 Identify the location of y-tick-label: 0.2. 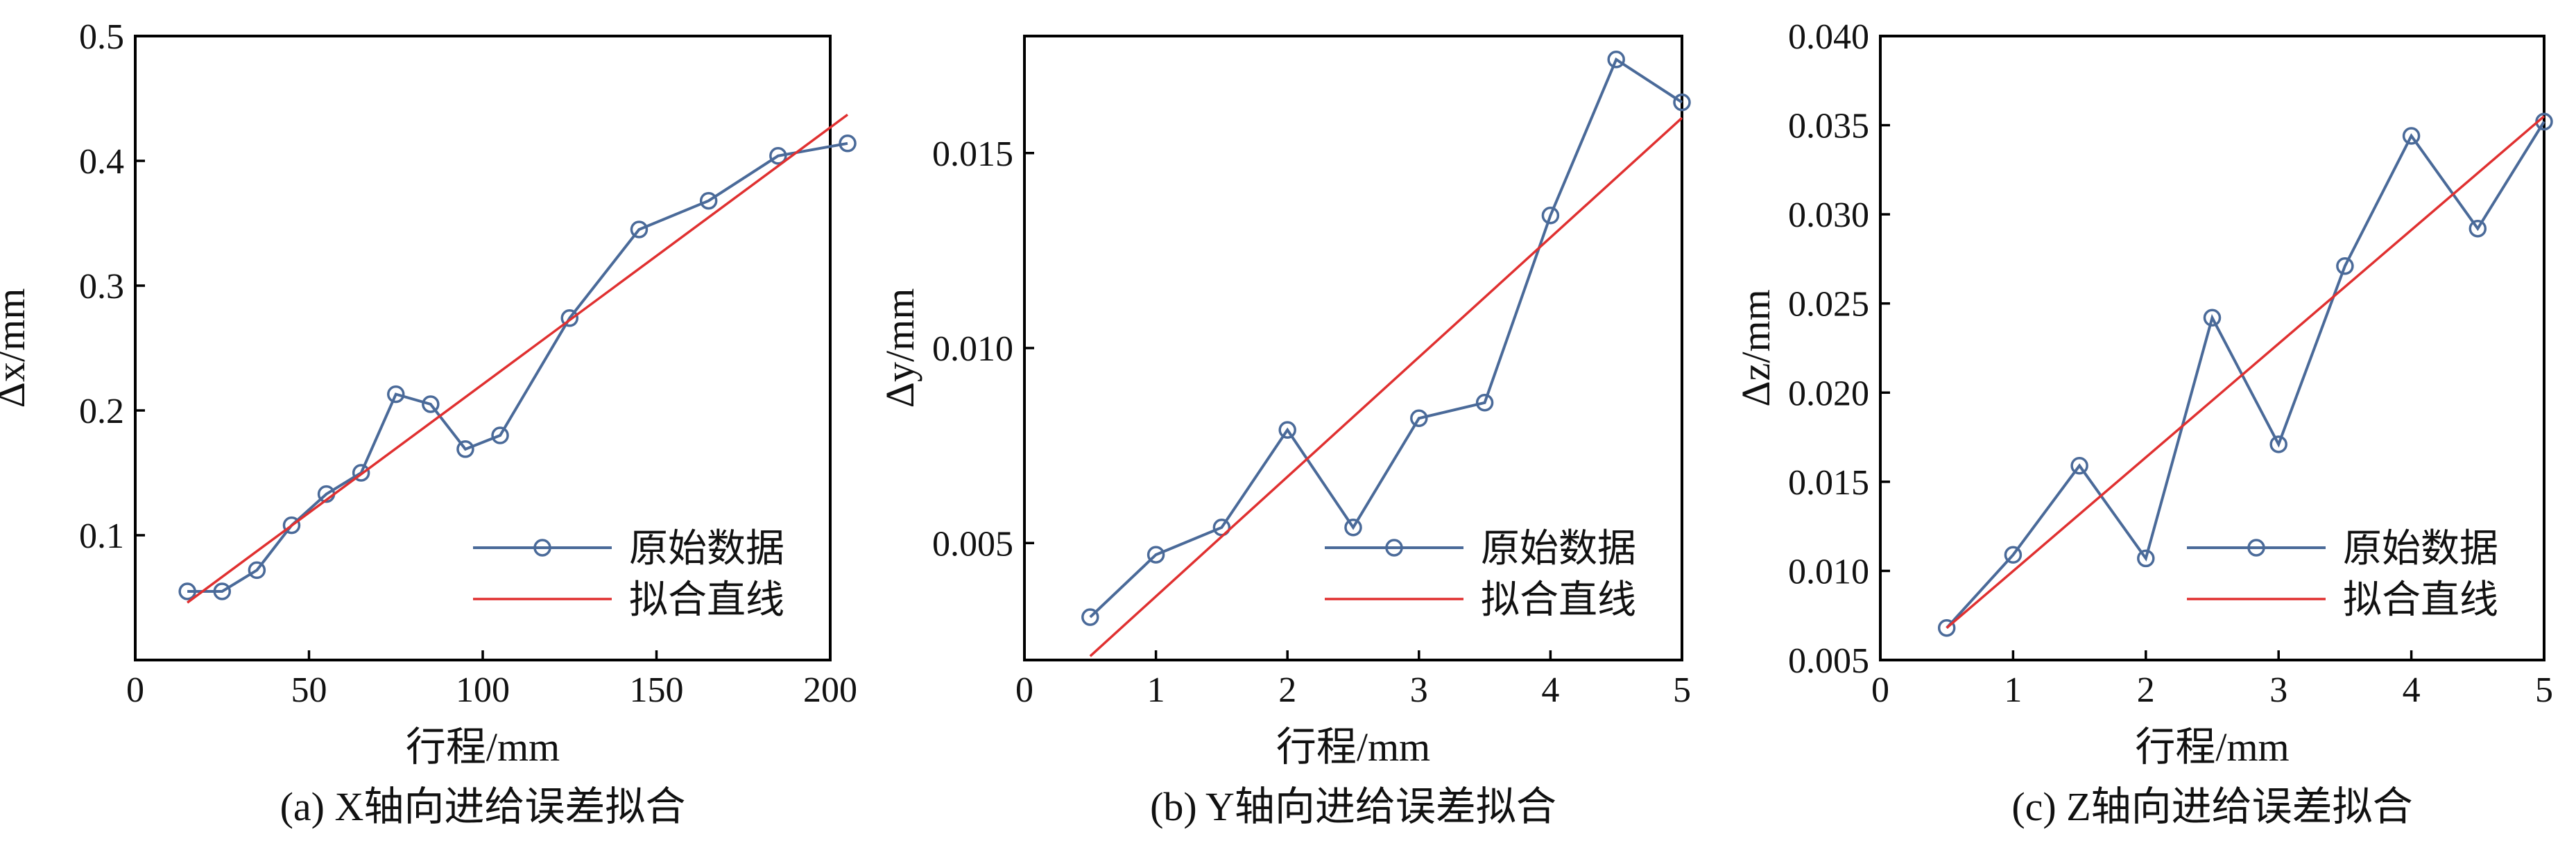
(101, 411).